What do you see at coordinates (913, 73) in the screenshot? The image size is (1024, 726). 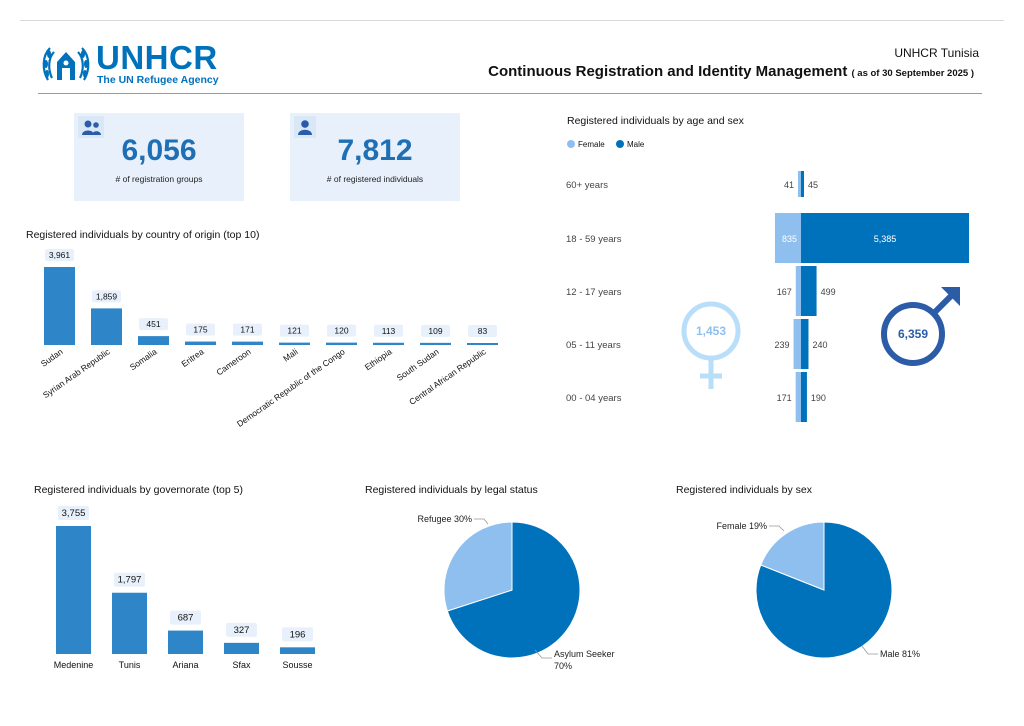 I see `as-of-date: ( as of 30 September 2025 )` at bounding box center [913, 73].